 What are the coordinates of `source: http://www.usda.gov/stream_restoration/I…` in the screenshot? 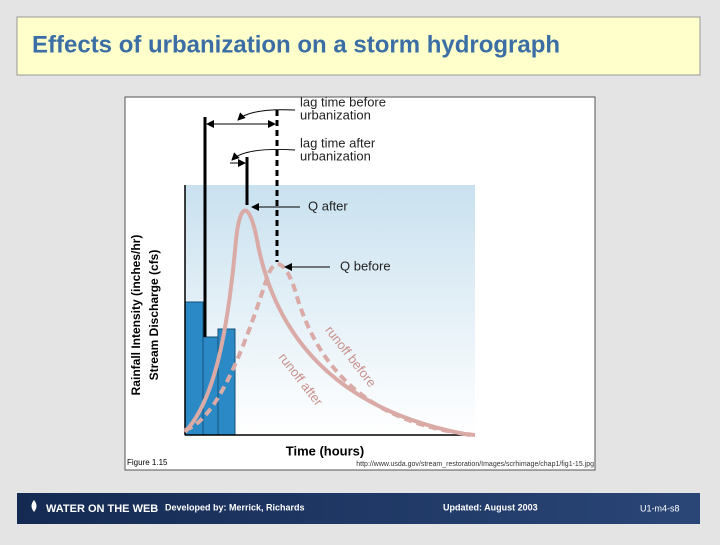 It's located at (475, 464).